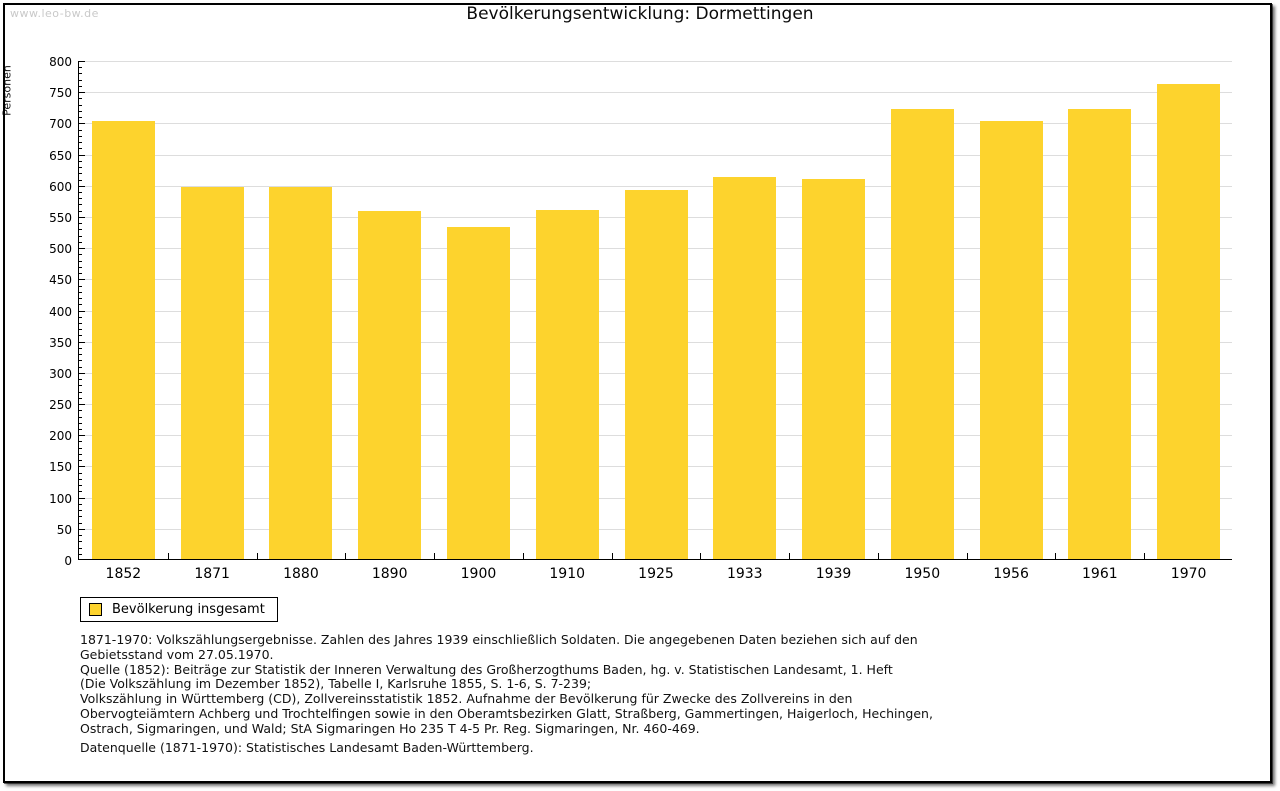  I want to click on x-tick-label: 1939, so click(833, 574).